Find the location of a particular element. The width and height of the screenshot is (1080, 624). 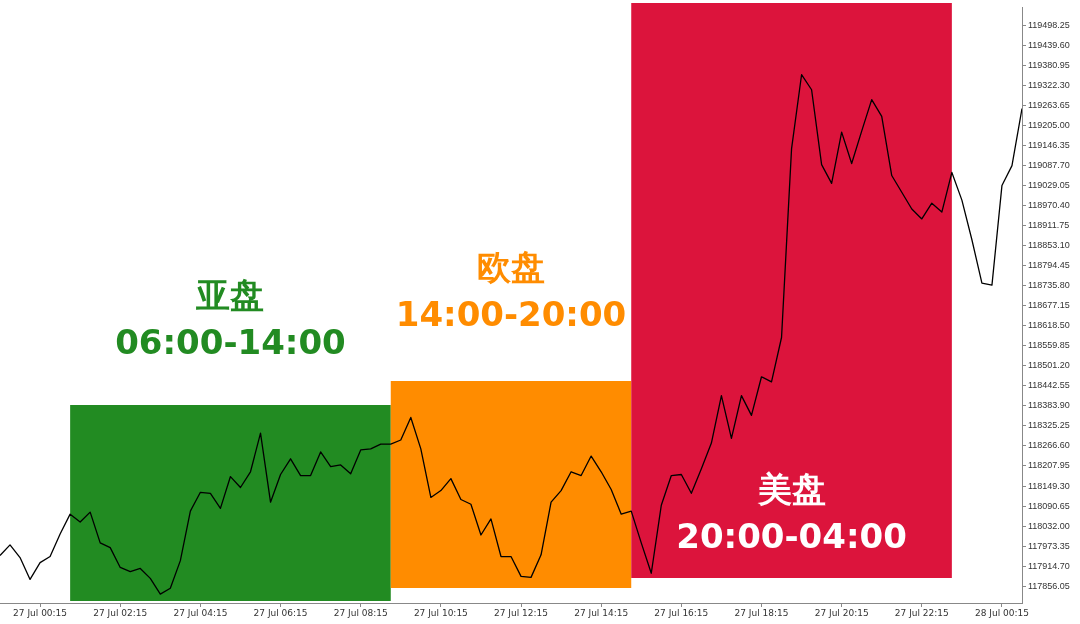

x-tick-label: 27 Jul 12:15 is located at coordinates (521, 612).